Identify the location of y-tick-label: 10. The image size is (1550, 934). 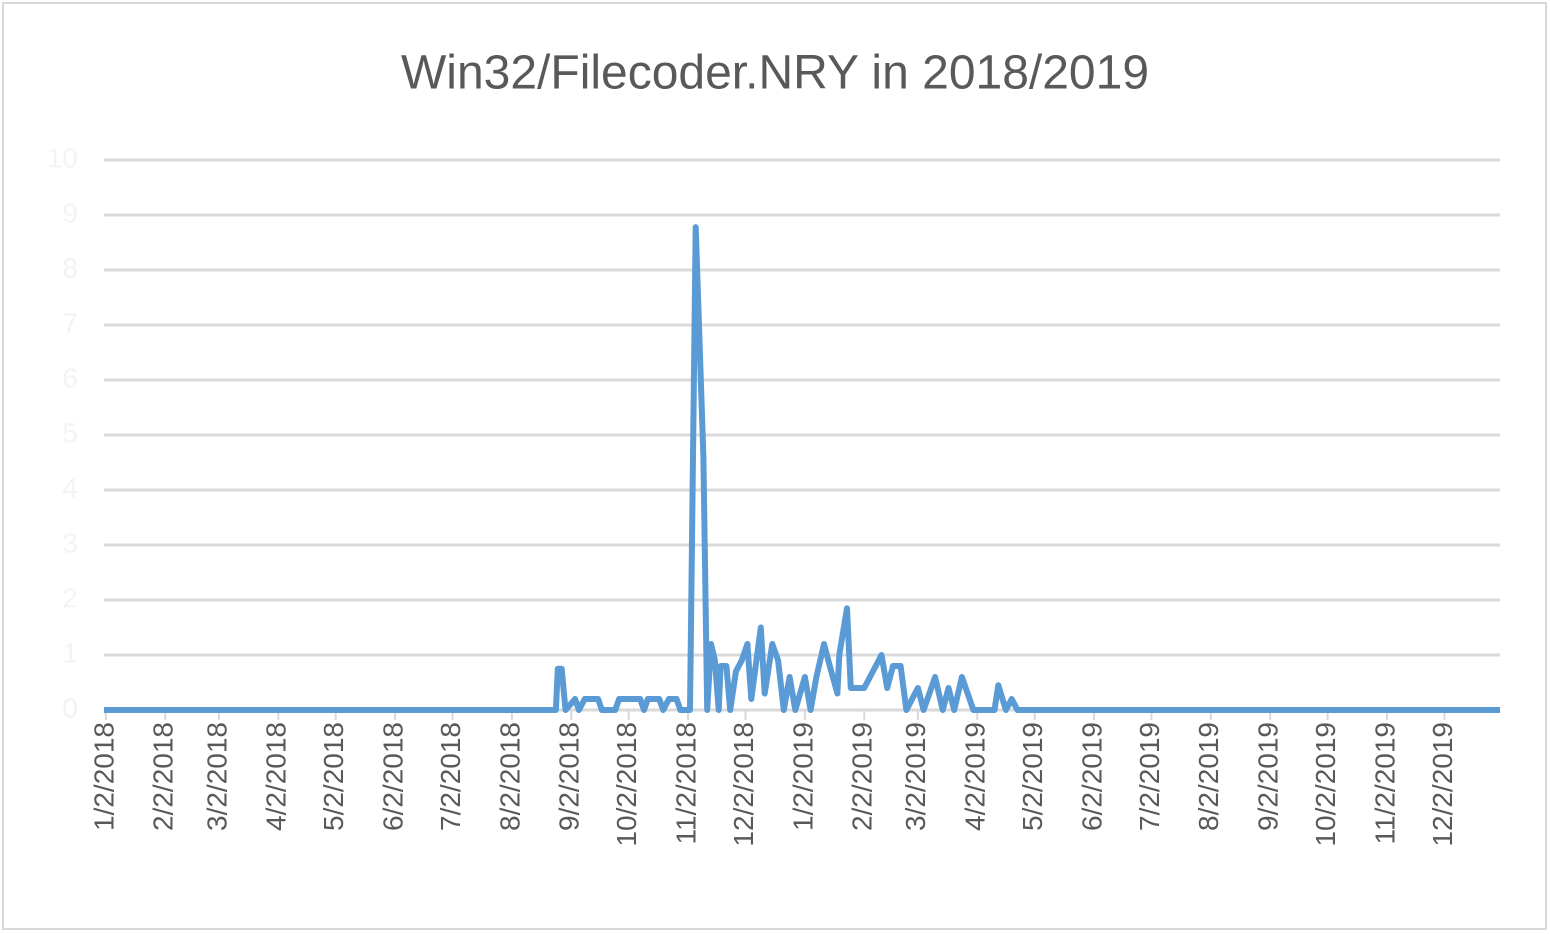
(62, 157).